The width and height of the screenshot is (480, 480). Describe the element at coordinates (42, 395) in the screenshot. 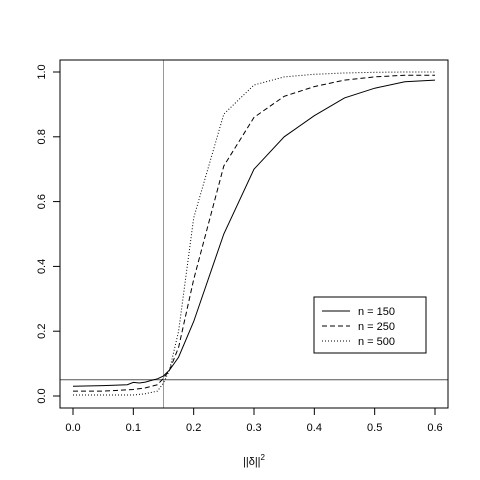

I see `y-tick-label: 0.0` at that location.